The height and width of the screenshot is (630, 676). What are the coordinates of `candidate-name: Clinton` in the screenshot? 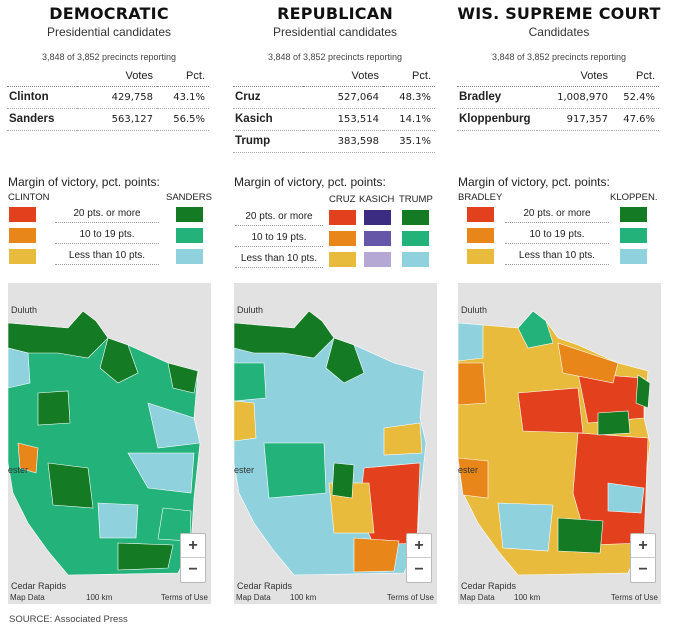 It's located at (42, 97).